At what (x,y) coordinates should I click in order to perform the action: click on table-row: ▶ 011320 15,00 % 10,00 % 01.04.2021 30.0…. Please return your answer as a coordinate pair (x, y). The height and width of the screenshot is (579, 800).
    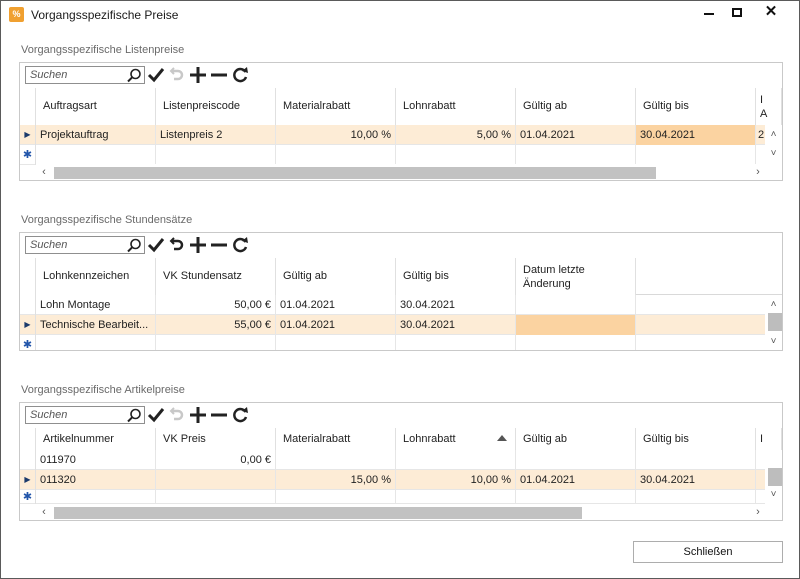
    Looking at the image, I should click on (401, 480).